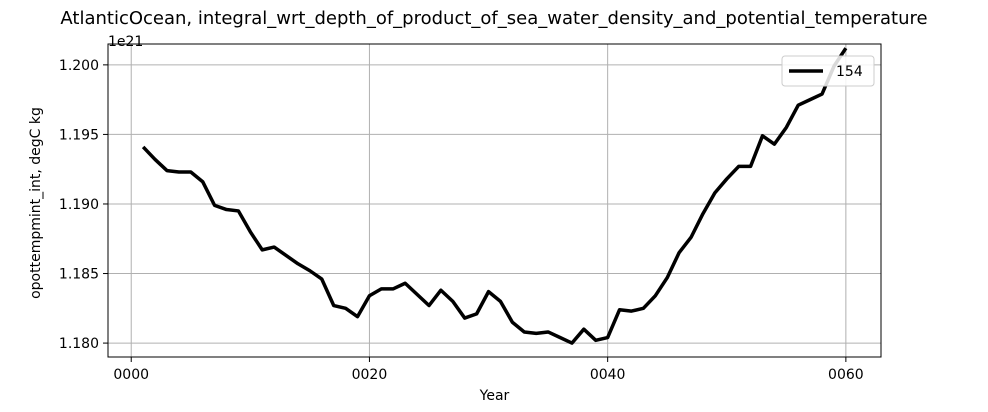 This screenshot has width=988, height=412. What do you see at coordinates (846, 375) in the screenshot?
I see `x-tick-label: 0060` at bounding box center [846, 375].